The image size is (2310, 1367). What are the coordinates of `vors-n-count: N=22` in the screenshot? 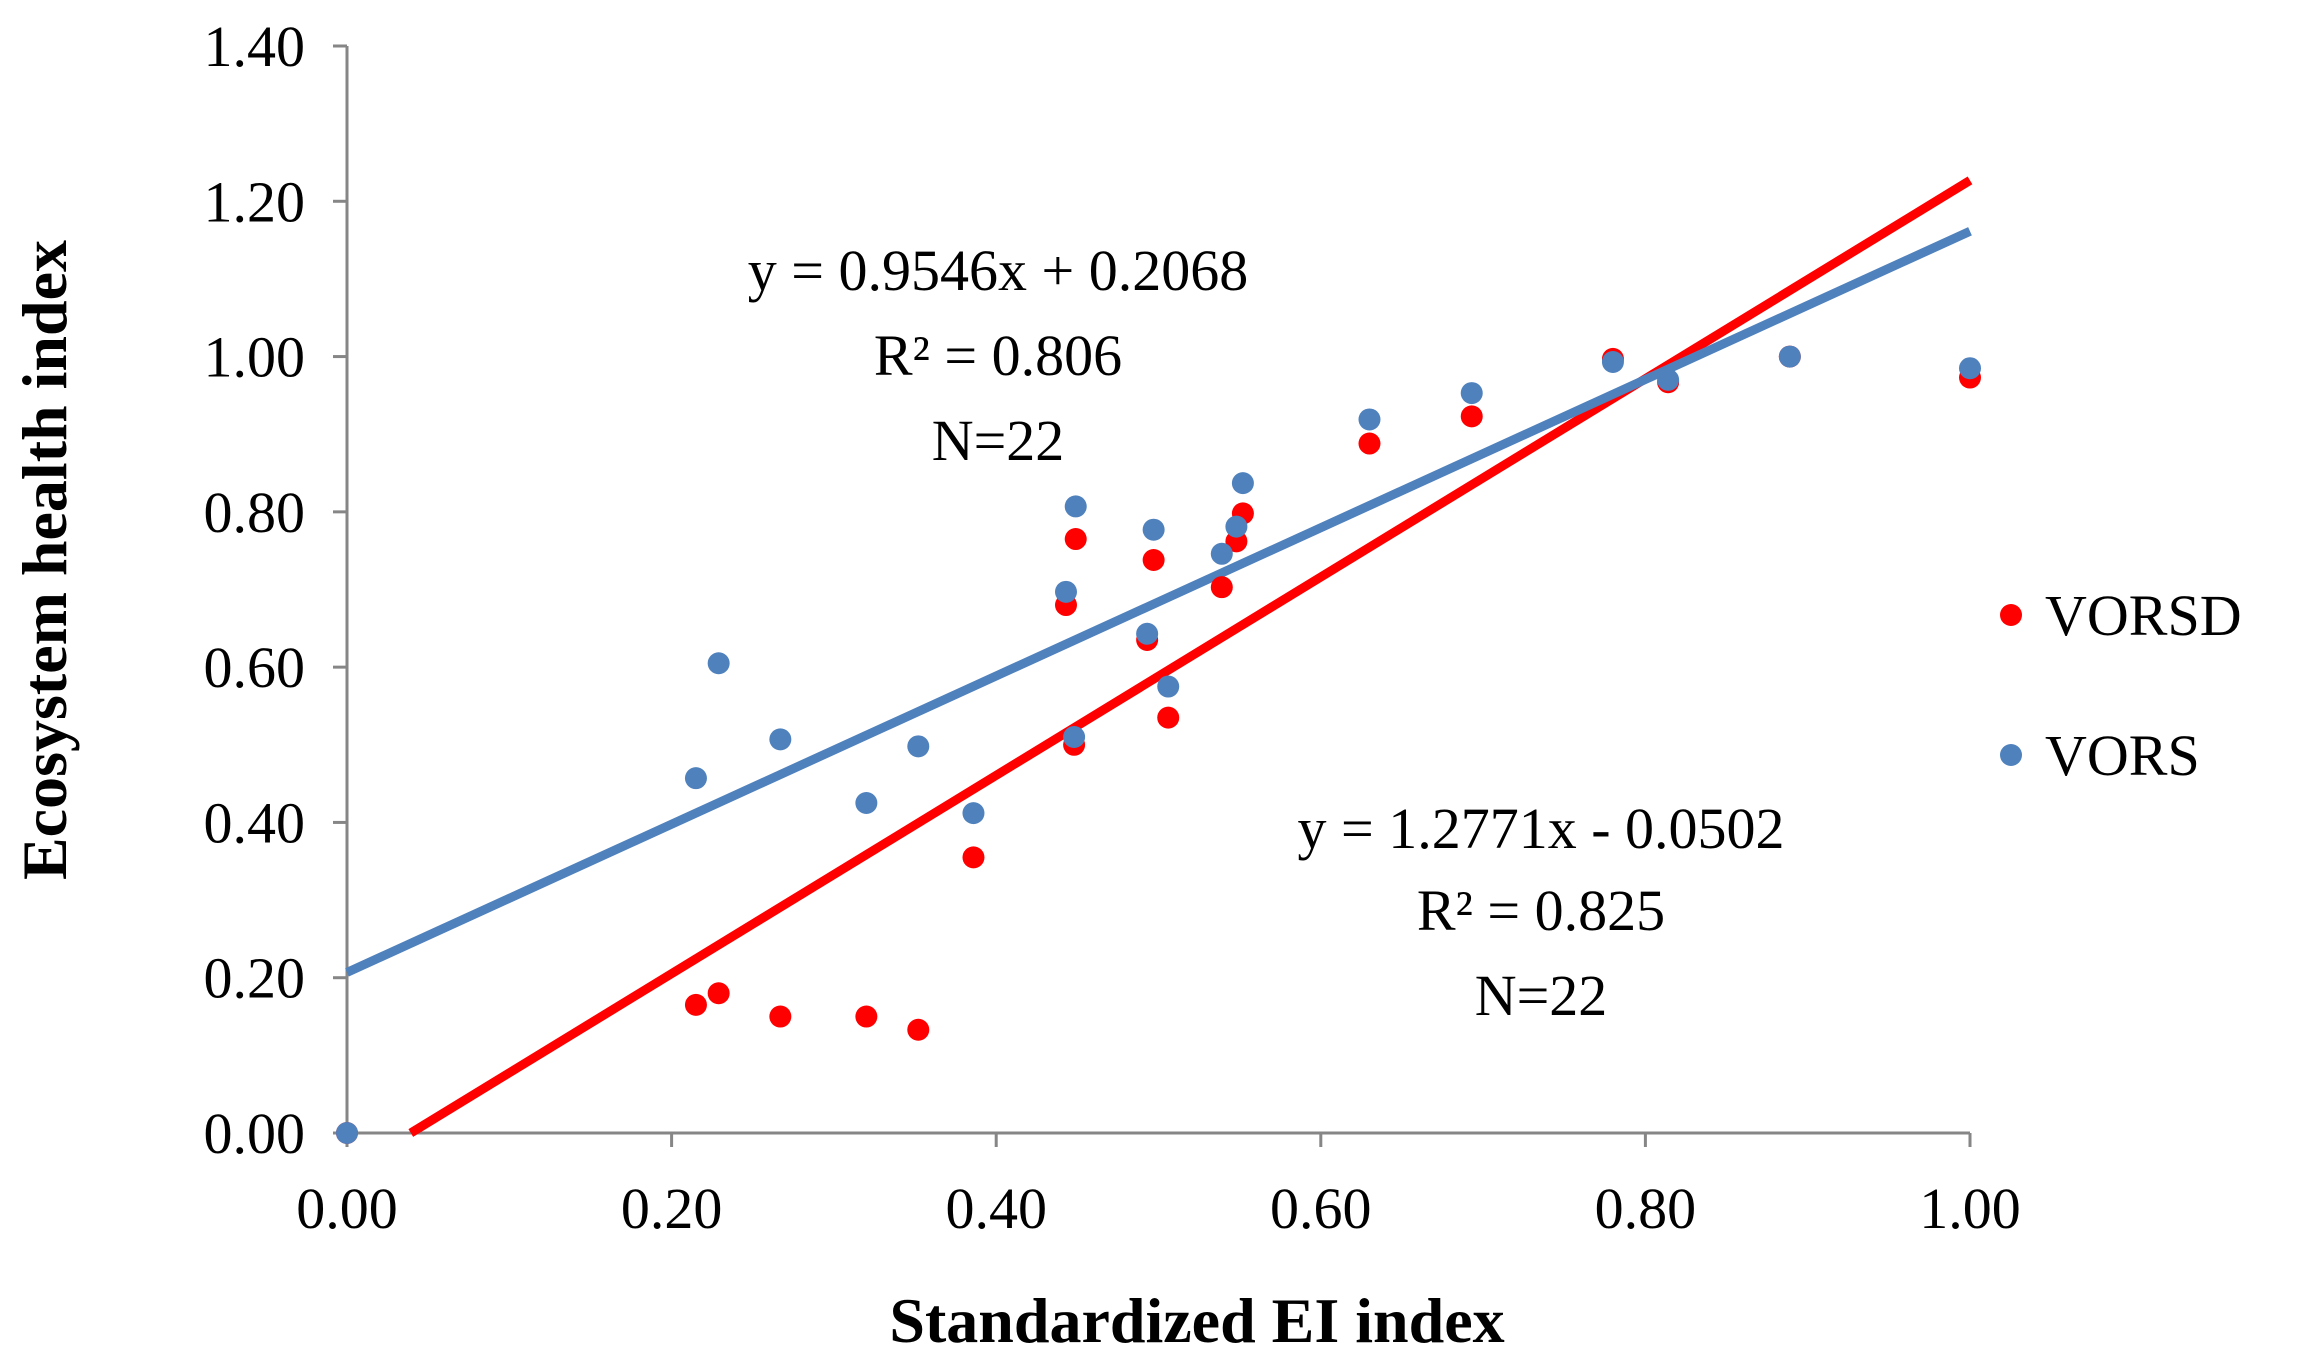 It's located at (998, 440).